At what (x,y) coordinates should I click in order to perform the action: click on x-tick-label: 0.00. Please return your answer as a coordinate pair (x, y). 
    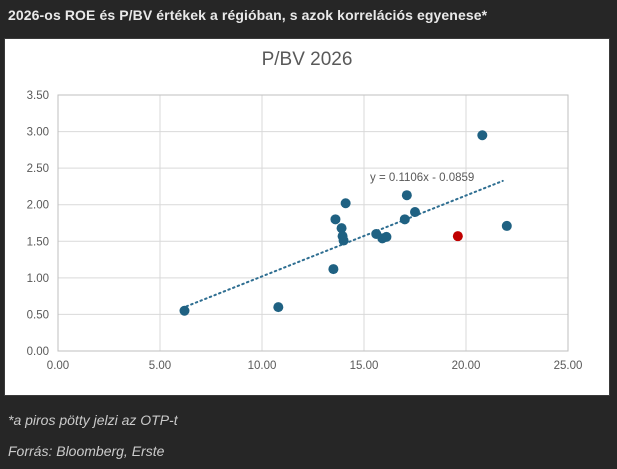
    Looking at the image, I should click on (58, 366).